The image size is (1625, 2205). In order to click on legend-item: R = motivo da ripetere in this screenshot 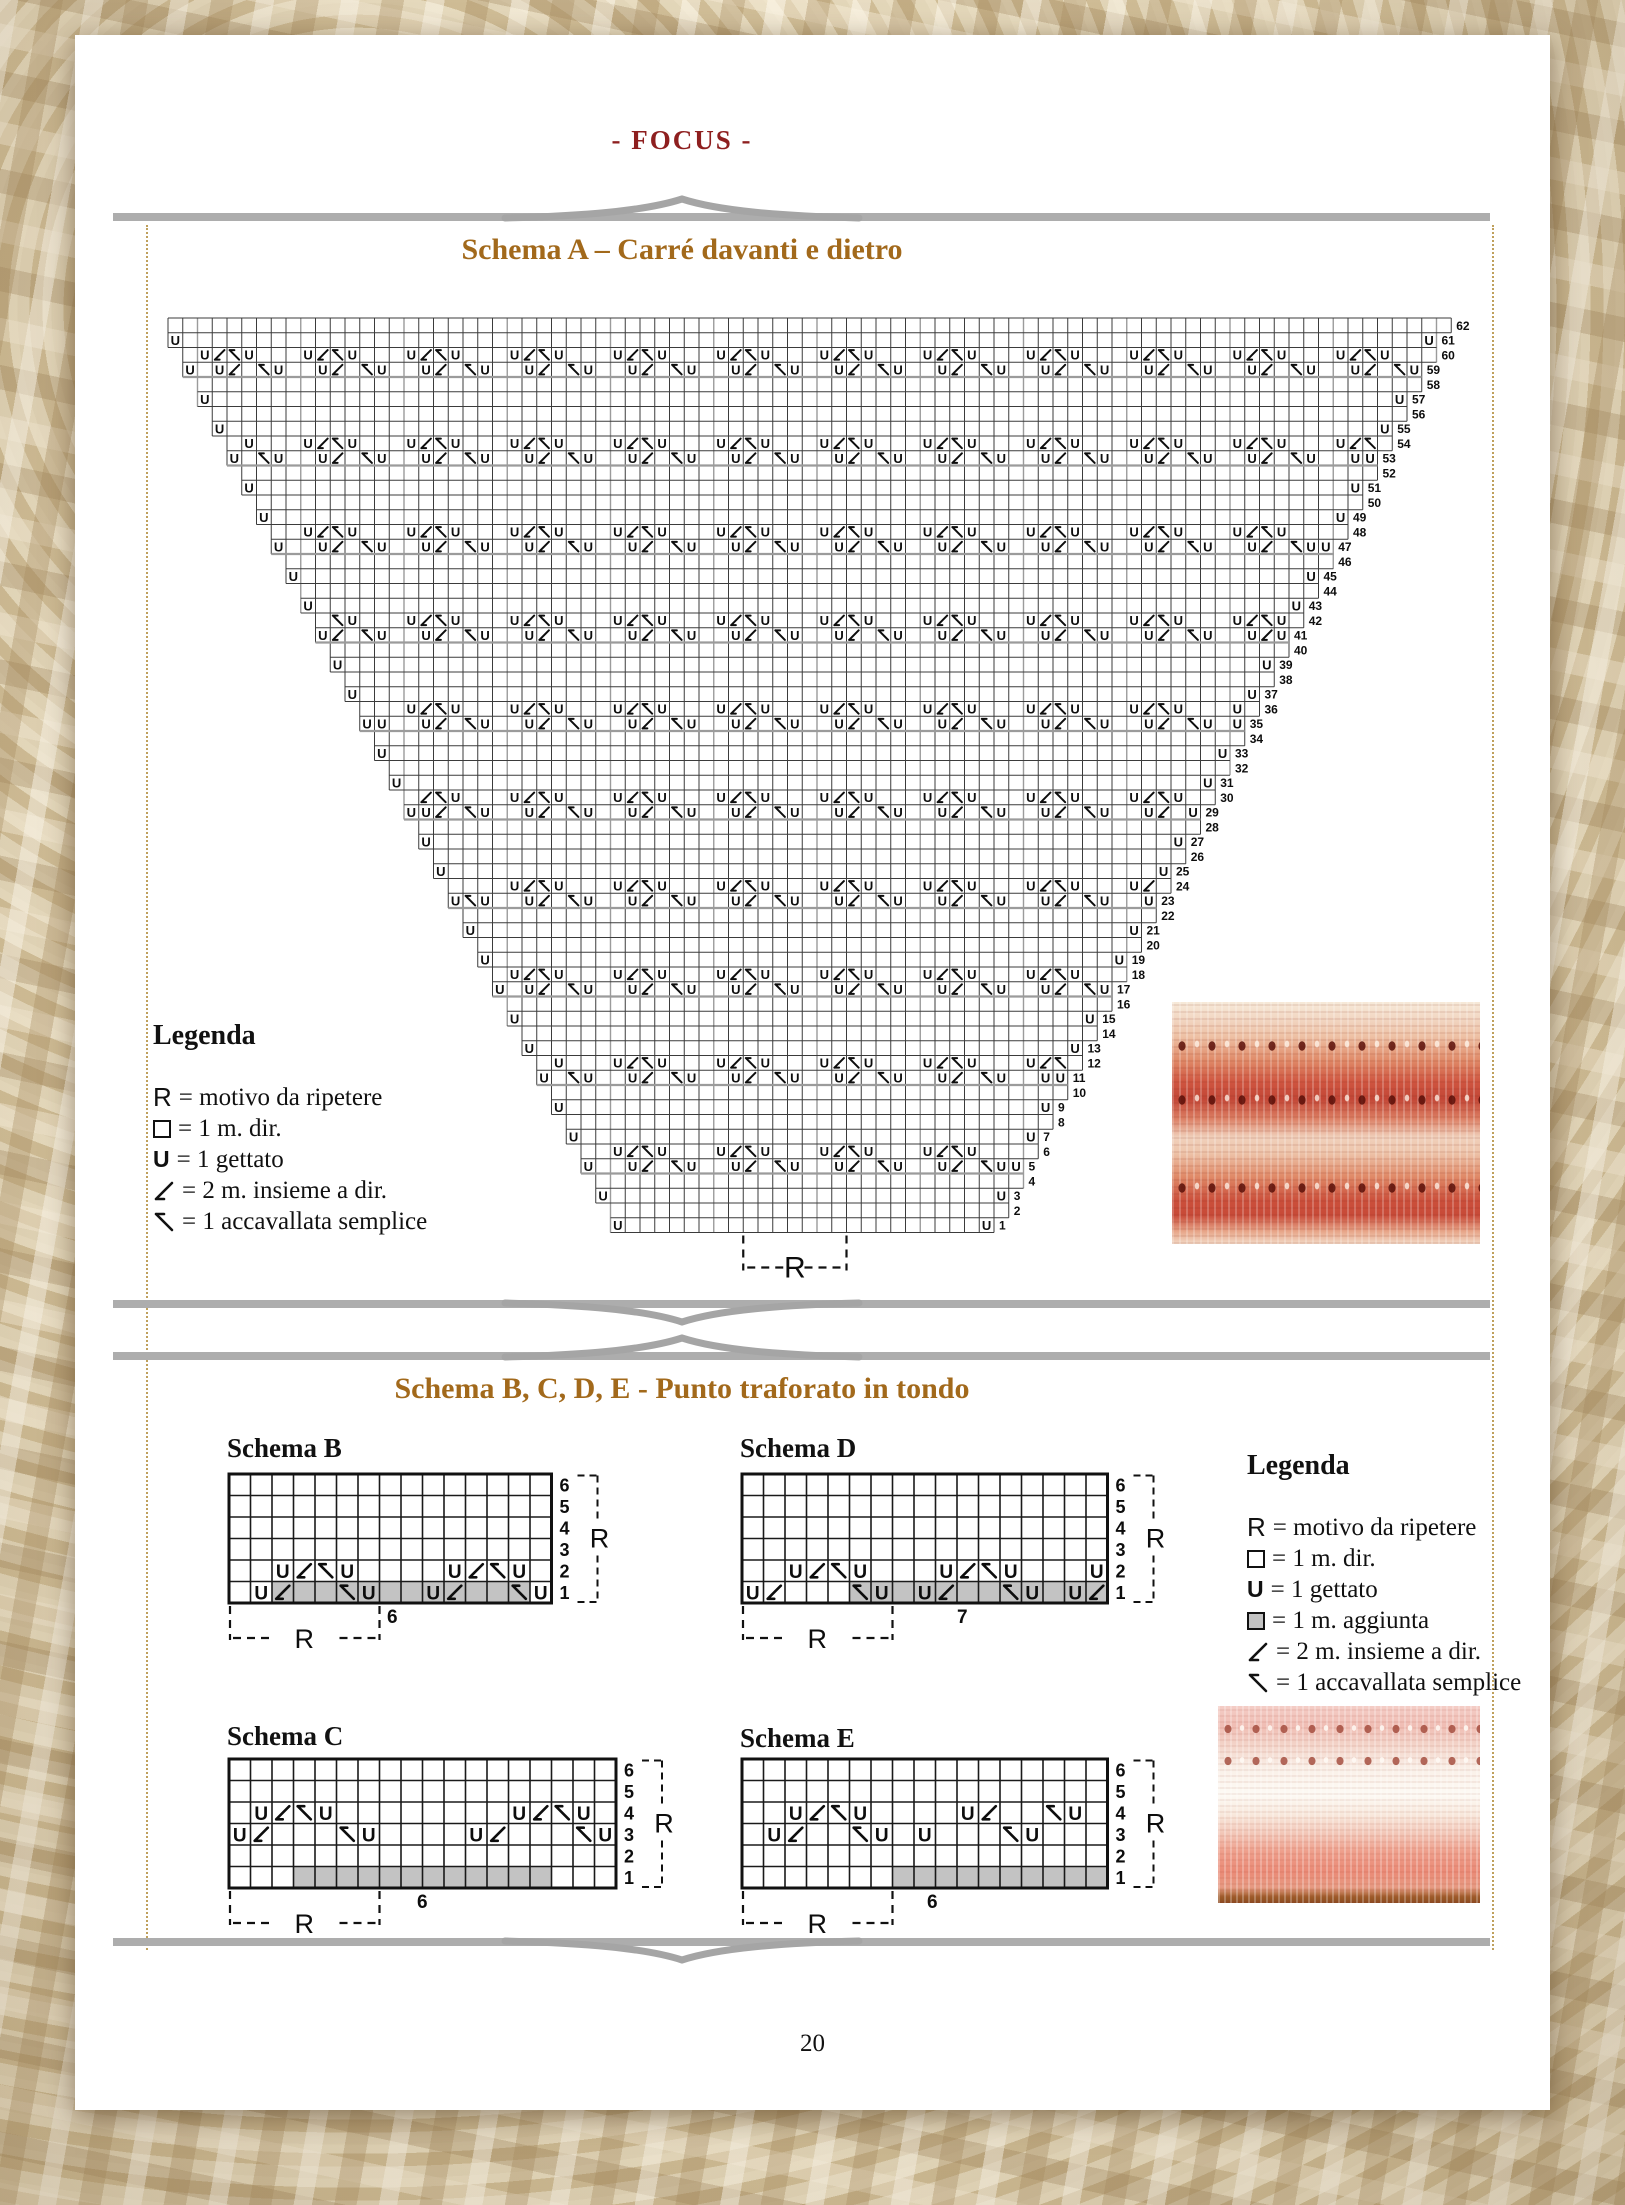, I will do `click(333, 1097)`.